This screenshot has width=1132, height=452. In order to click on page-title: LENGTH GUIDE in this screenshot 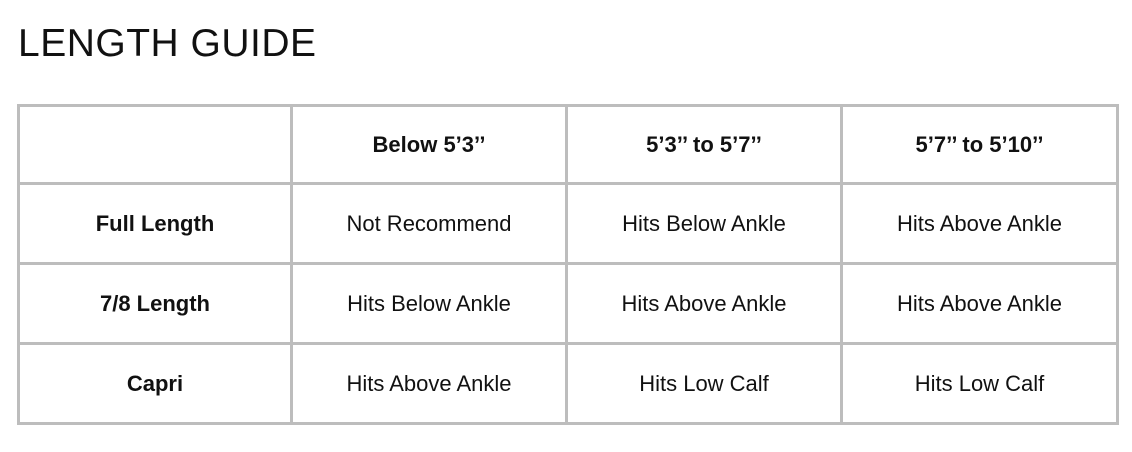, I will do `click(167, 43)`.